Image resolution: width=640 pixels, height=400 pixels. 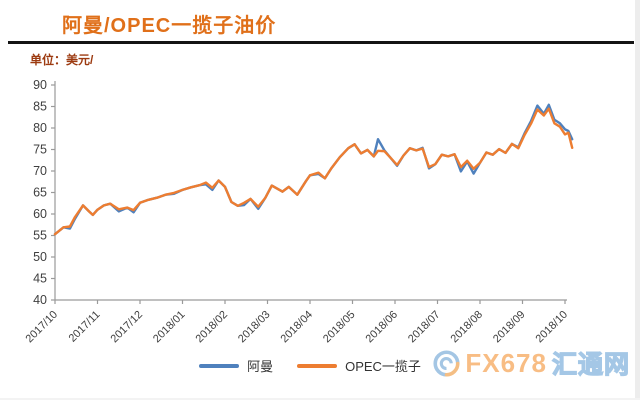 I want to click on legend-item-oman: 阿曼, so click(x=236, y=365).